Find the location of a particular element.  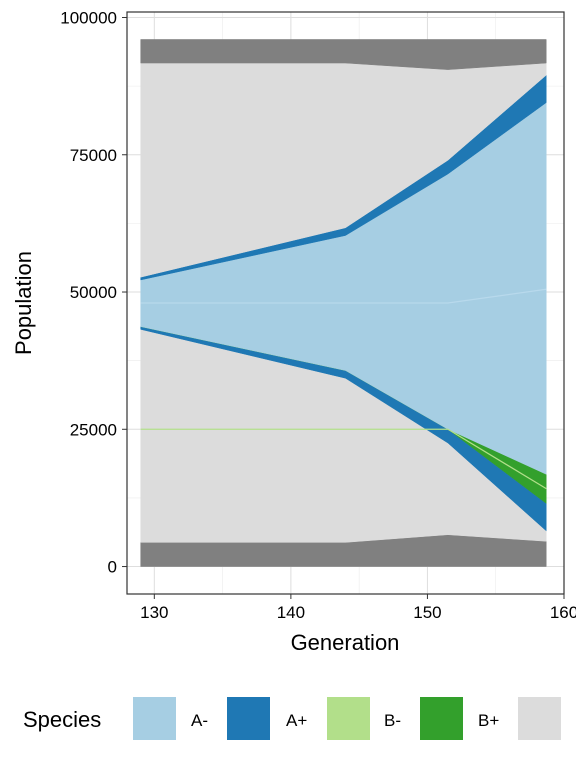

legend-label: A- is located at coordinates (199, 720).